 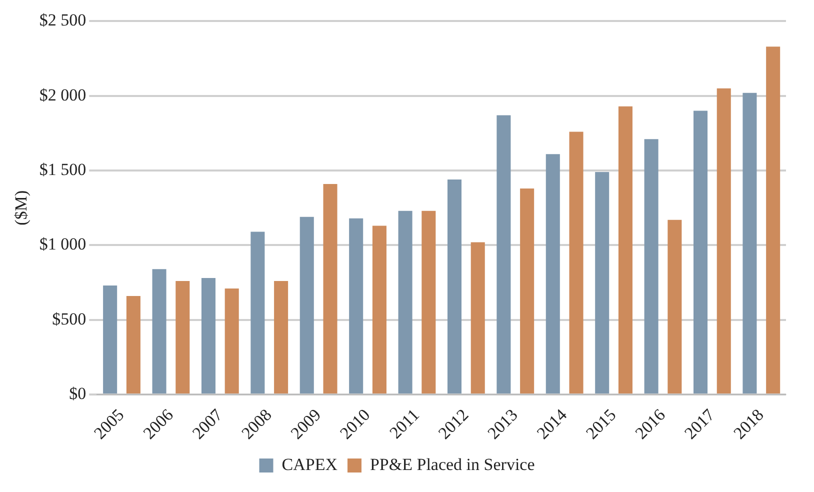 I want to click on legend-label: CAPEX, so click(x=310, y=464).